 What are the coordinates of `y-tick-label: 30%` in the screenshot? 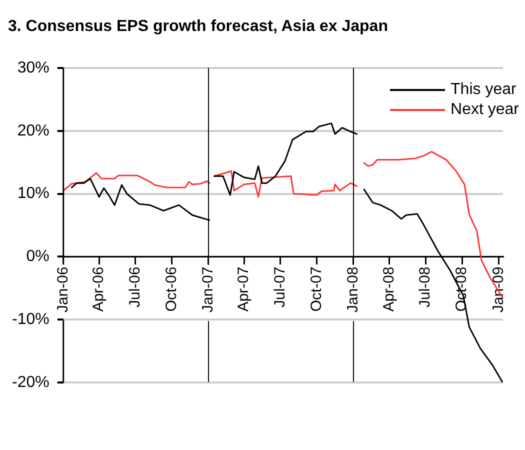 It's located at (33, 67).